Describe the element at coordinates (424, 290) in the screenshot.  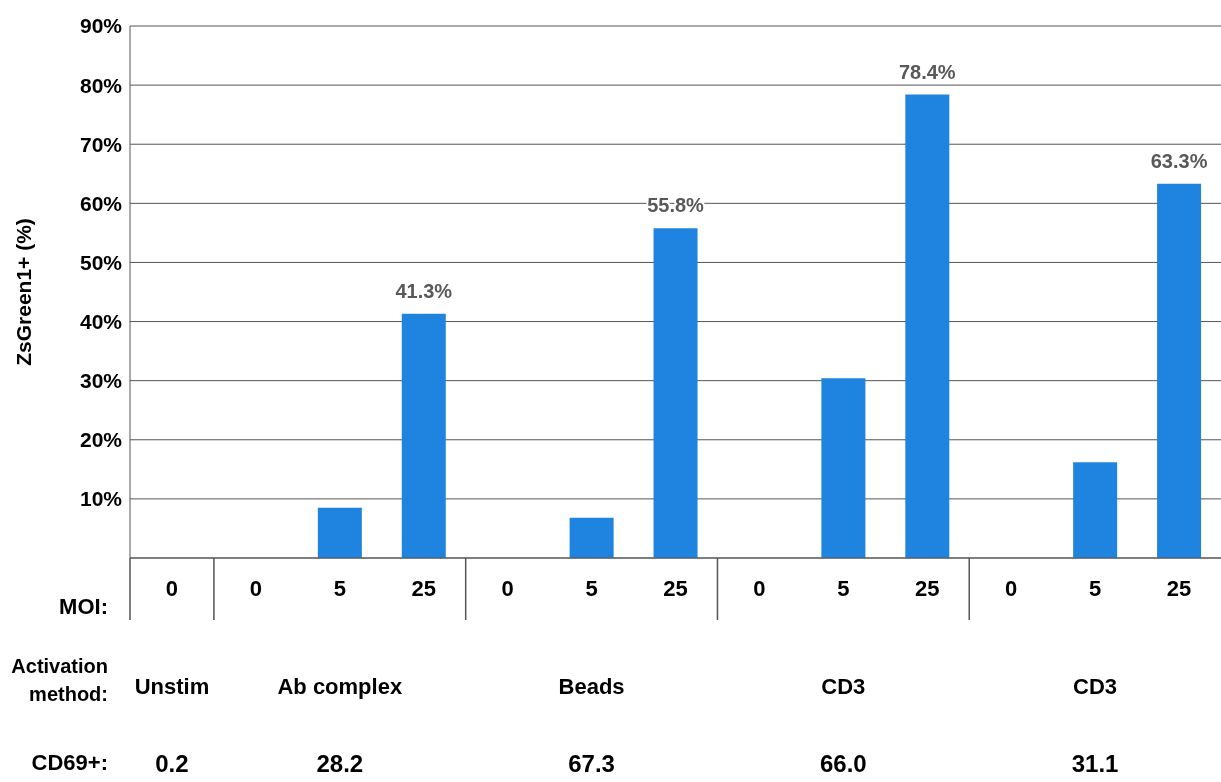
I see `data-label: 41.3%` at that location.